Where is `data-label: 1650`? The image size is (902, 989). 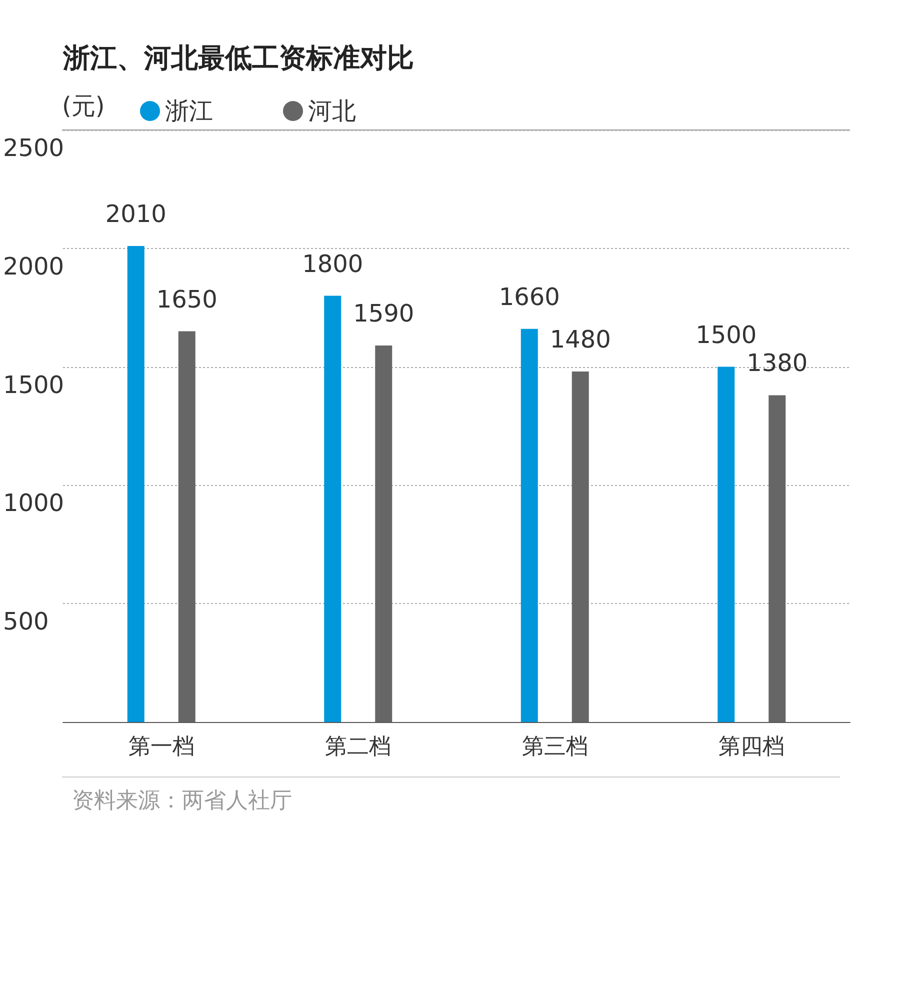 data-label: 1650 is located at coordinates (187, 299).